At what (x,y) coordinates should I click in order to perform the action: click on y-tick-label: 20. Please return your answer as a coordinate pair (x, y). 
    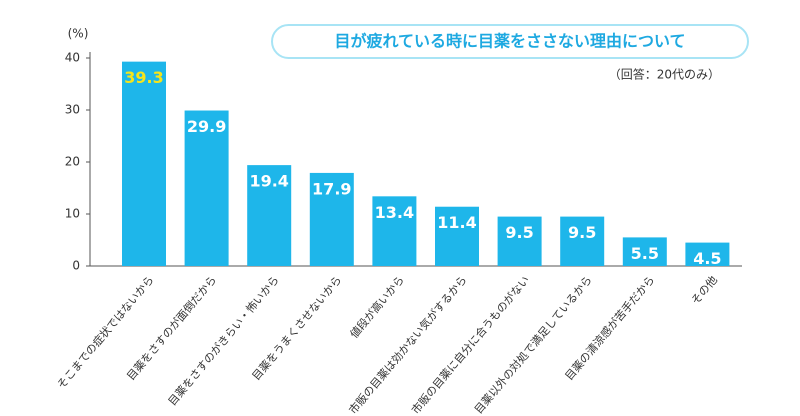
    Looking at the image, I should click on (72, 162).